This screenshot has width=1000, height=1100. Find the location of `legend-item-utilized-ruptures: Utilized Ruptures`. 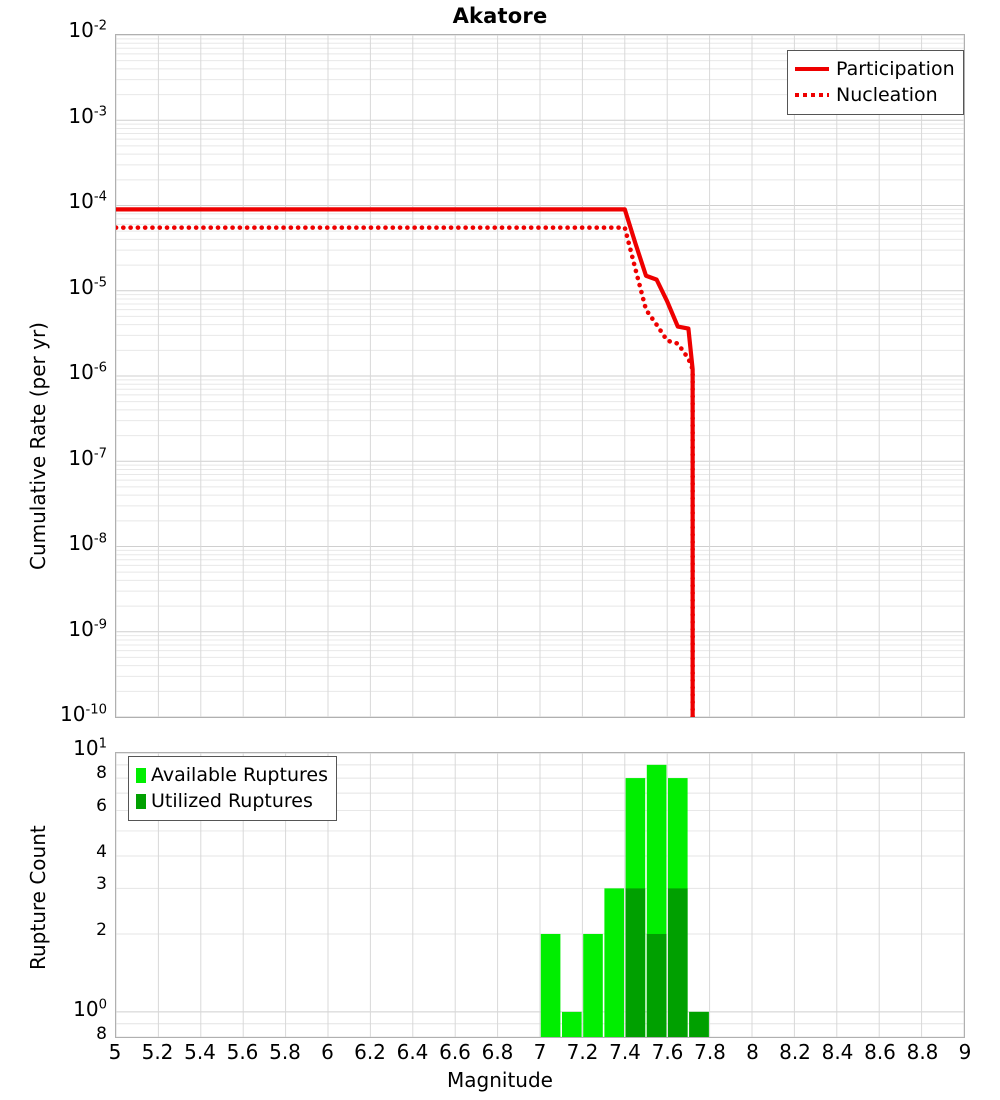

legend-item-utilized-ruptures: Utilized Ruptures is located at coordinates (232, 801).